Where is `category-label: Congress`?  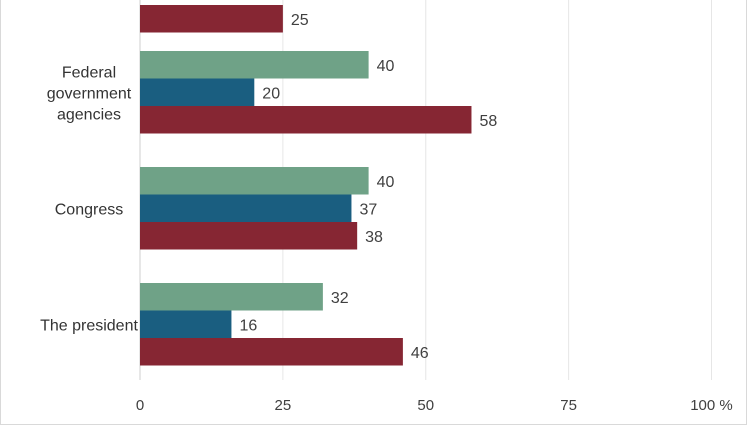 category-label: Congress is located at coordinates (89, 209).